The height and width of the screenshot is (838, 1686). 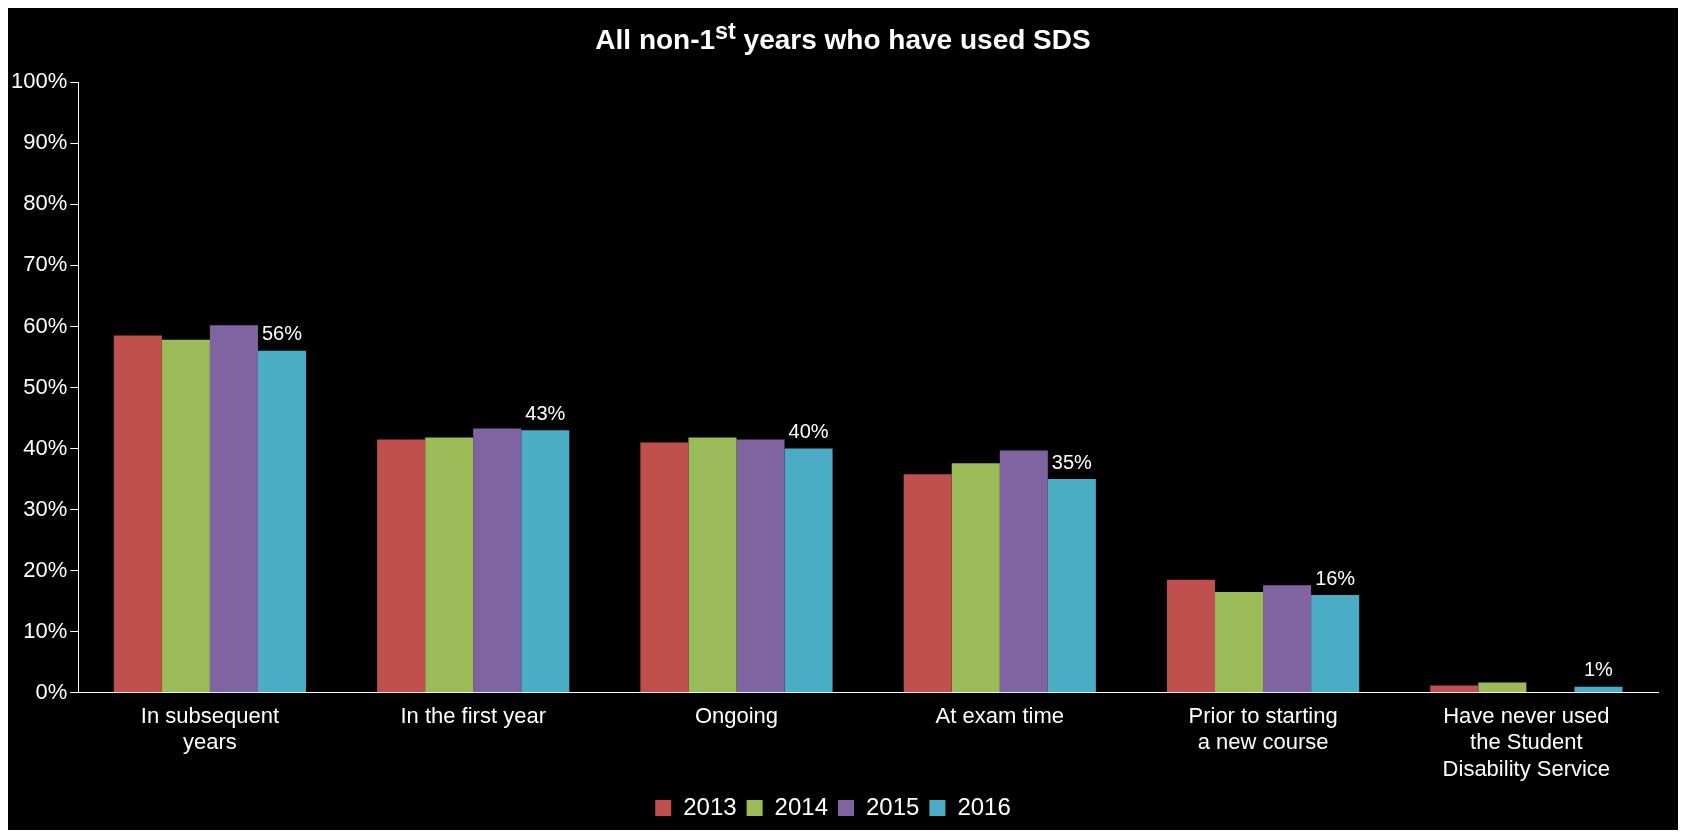 What do you see at coordinates (808, 431) in the screenshot?
I see `data-label: 40%` at bounding box center [808, 431].